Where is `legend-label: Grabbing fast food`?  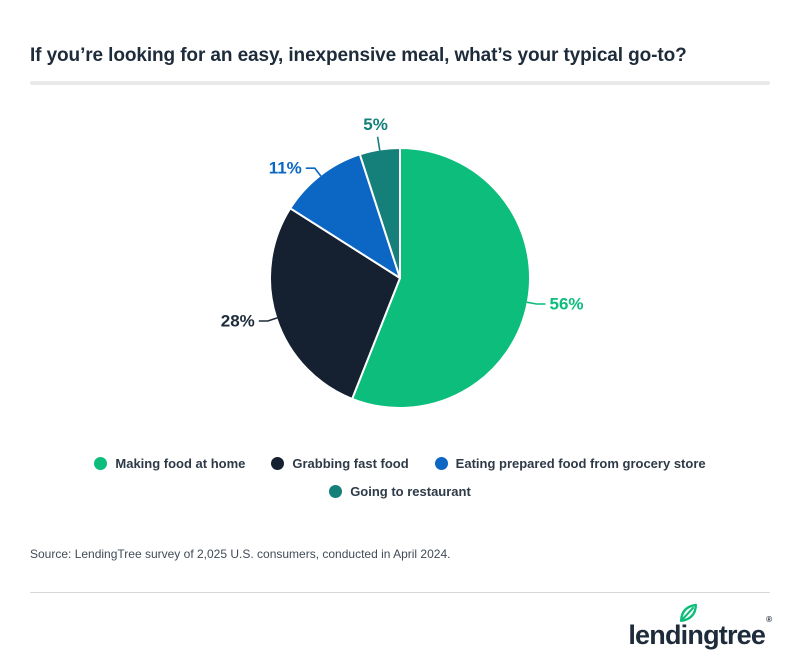 legend-label: Grabbing fast food is located at coordinates (350, 463).